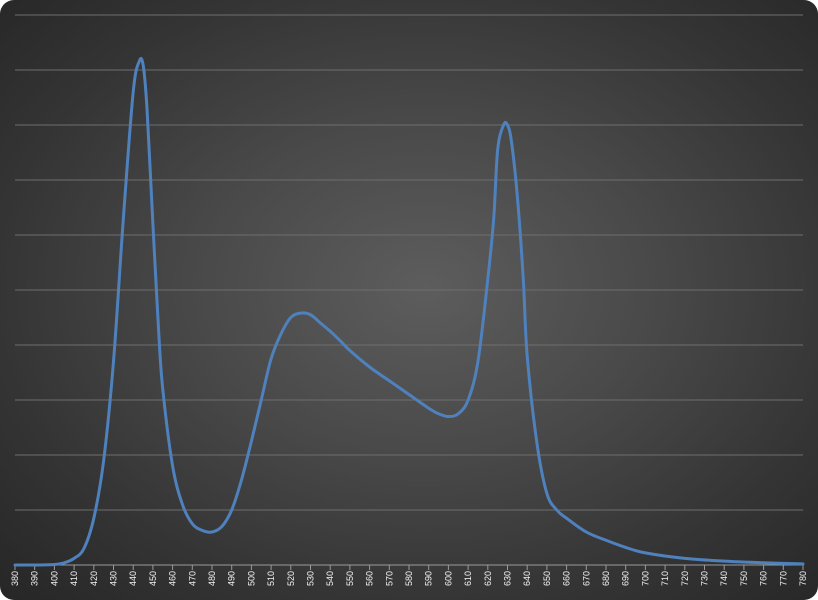 This screenshot has height=600, width=818. I want to click on x-tick-label: 780, so click(803, 578).